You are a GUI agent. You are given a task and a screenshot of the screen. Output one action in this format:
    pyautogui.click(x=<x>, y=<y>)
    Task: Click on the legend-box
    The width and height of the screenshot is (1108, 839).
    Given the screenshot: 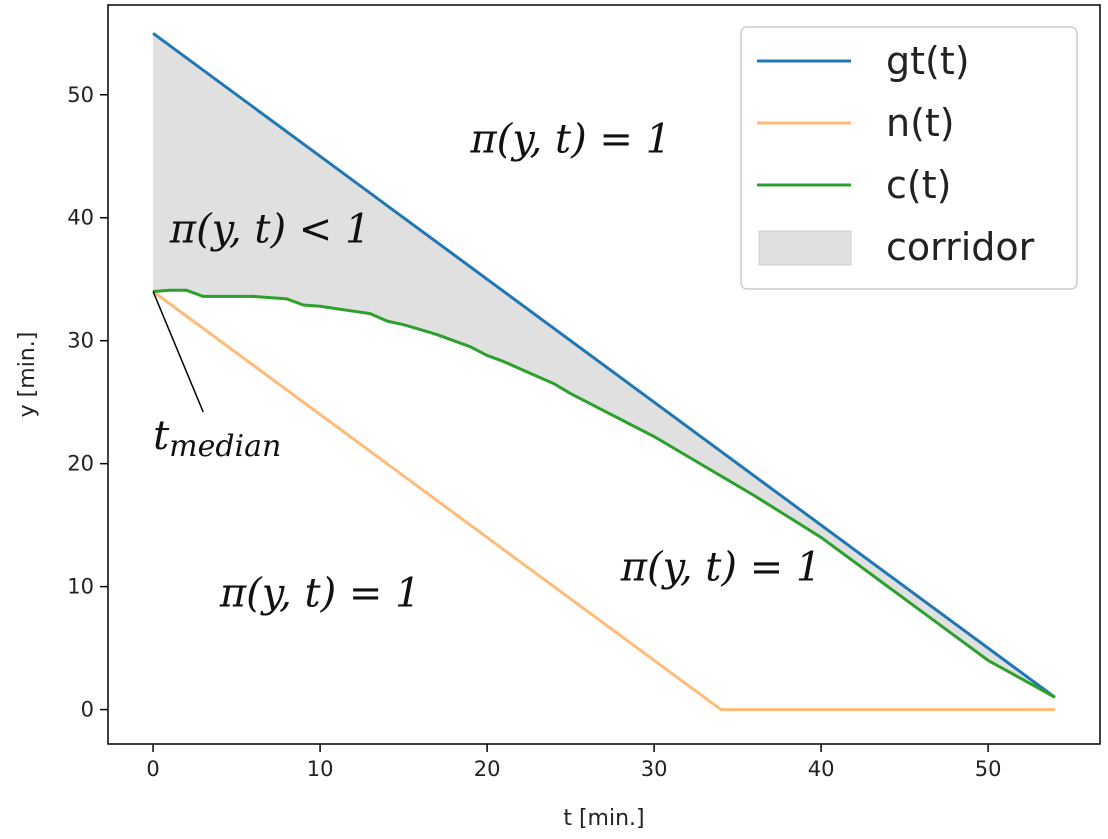 What is the action you would take?
    pyautogui.click(x=909, y=158)
    